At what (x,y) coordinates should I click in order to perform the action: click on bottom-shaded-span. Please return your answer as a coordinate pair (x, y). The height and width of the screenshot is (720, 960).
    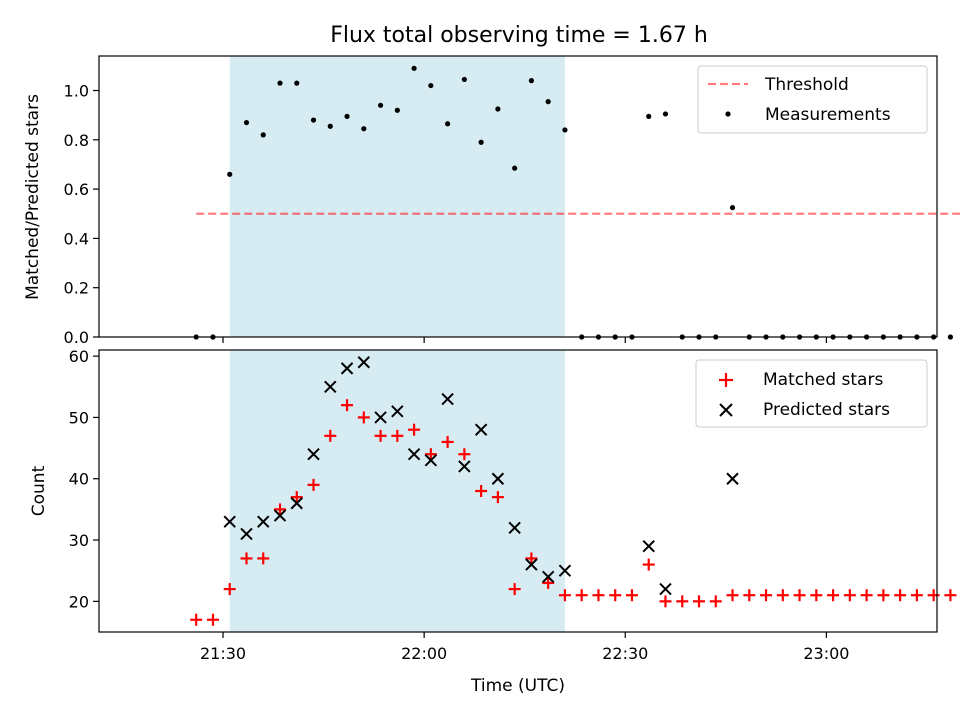
    Looking at the image, I should click on (397, 491).